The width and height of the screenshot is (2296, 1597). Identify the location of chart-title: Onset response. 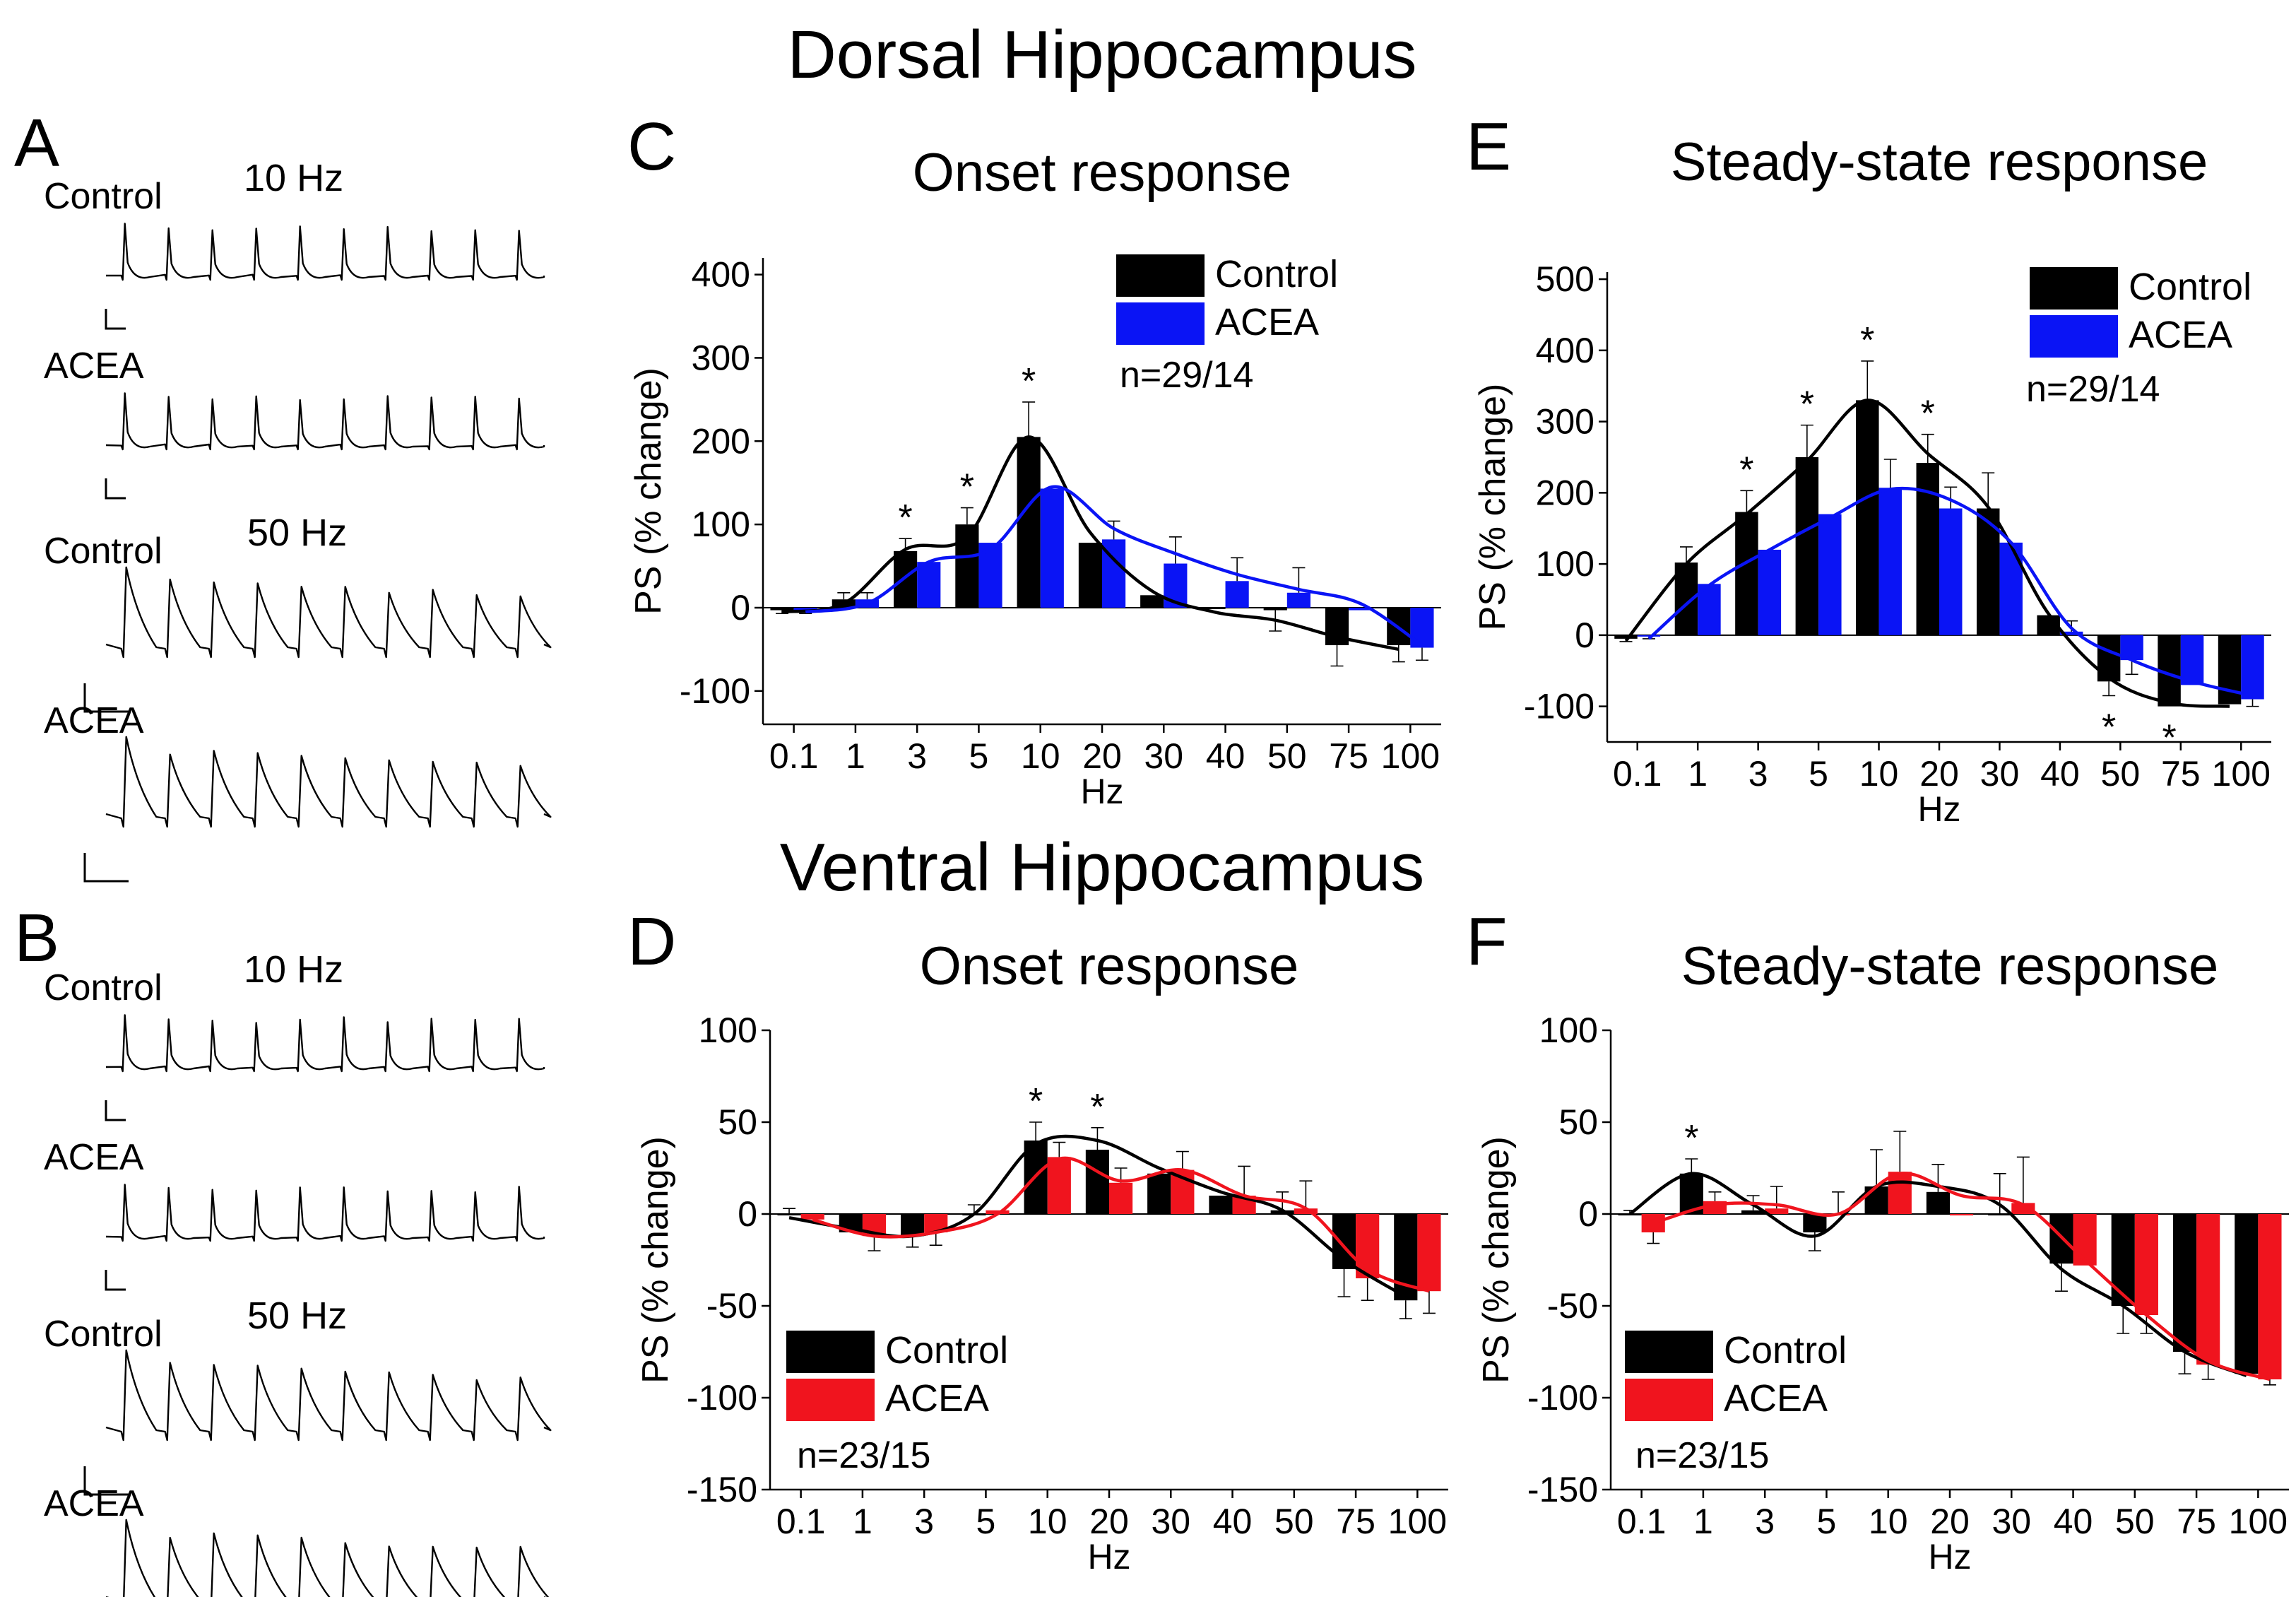
(1102, 173).